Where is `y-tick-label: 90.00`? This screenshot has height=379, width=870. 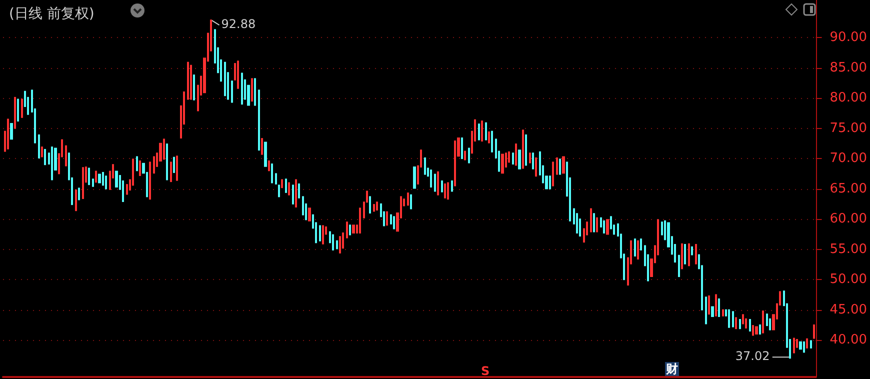 y-tick-label: 90.00 is located at coordinates (848, 38).